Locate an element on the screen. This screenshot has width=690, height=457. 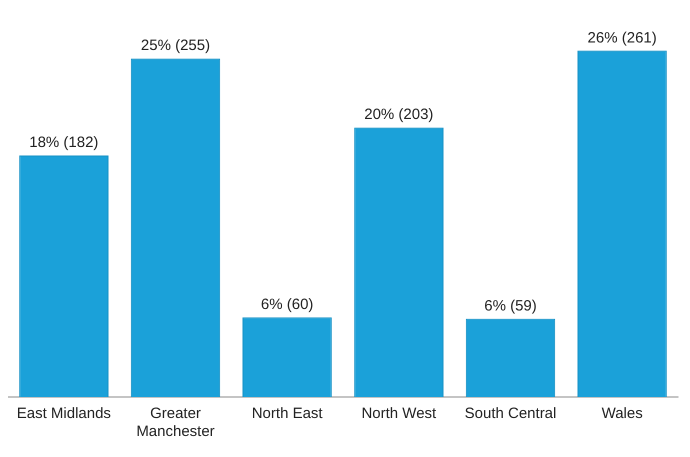
data-label: 18% (182) is located at coordinates (63, 143).